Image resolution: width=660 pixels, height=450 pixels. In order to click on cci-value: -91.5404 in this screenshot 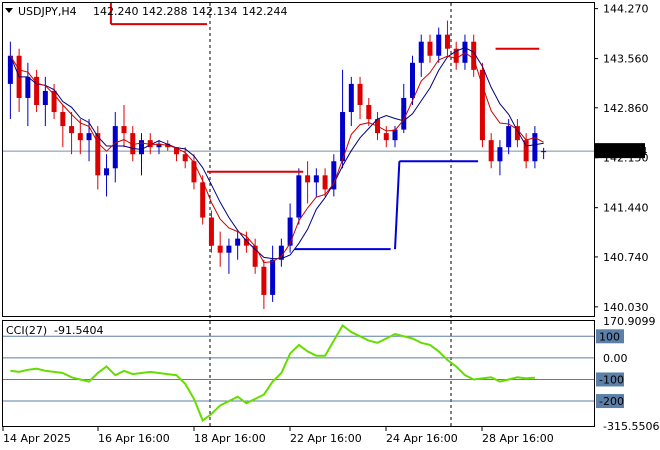, I will do `click(78, 330)`.